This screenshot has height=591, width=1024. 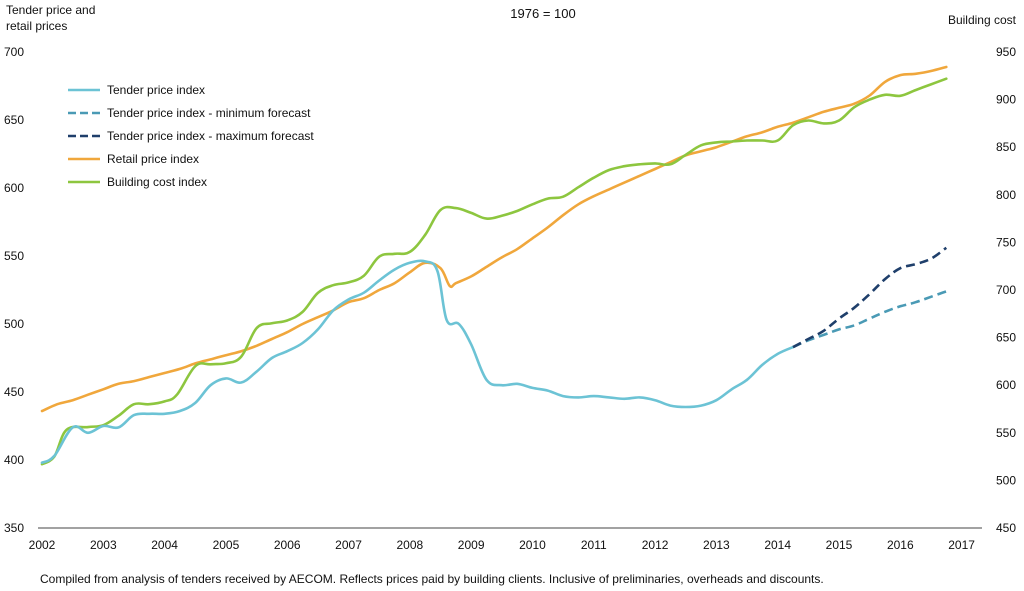 I want to click on x-tick-label: 2014, so click(x=777, y=545).